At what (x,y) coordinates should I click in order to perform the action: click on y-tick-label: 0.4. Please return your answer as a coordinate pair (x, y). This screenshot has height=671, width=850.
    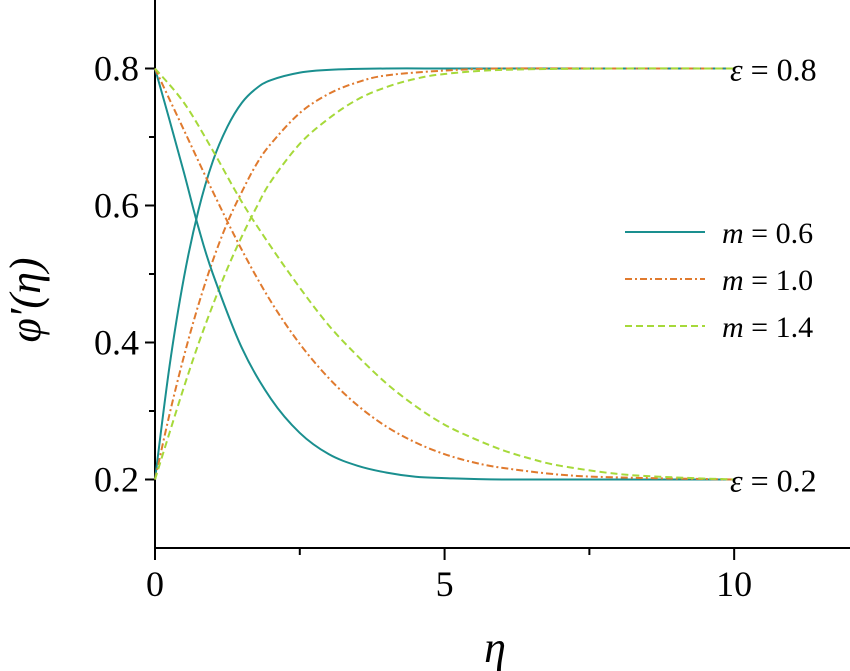
    Looking at the image, I should click on (116, 343).